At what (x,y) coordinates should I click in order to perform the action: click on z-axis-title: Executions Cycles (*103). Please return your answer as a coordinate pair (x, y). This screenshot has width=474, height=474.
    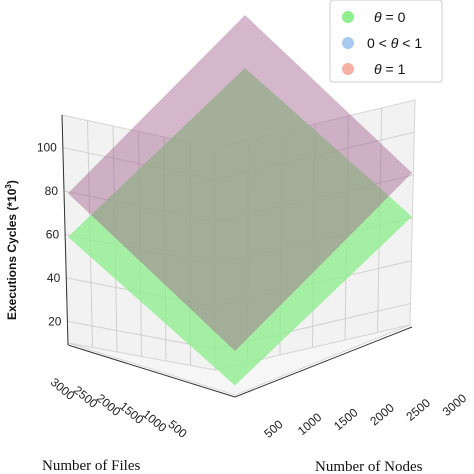
    Looking at the image, I should click on (11, 250).